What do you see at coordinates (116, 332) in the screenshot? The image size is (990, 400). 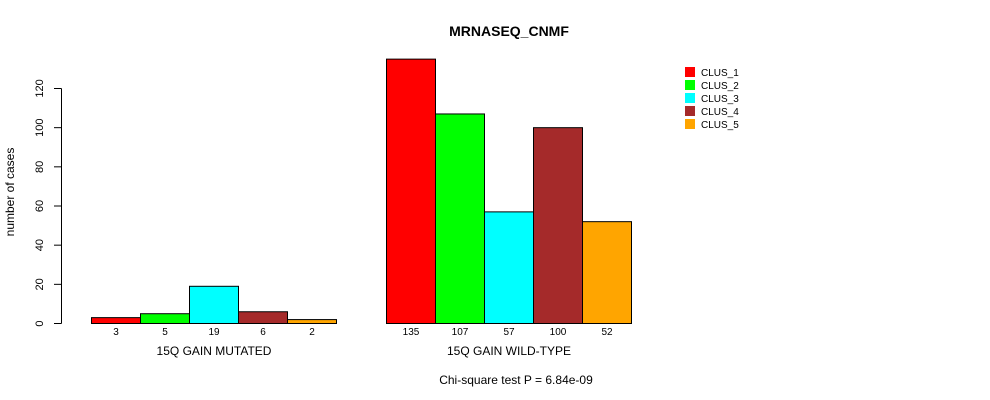 I see `bar-count-label: 3` at bounding box center [116, 332].